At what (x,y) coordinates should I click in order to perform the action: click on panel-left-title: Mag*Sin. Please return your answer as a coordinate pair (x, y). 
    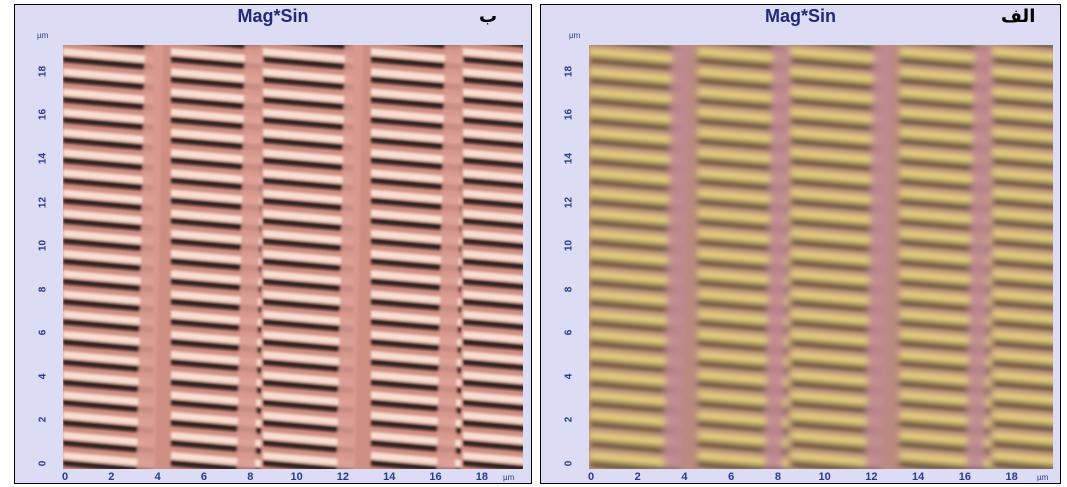
    Looking at the image, I should click on (273, 16).